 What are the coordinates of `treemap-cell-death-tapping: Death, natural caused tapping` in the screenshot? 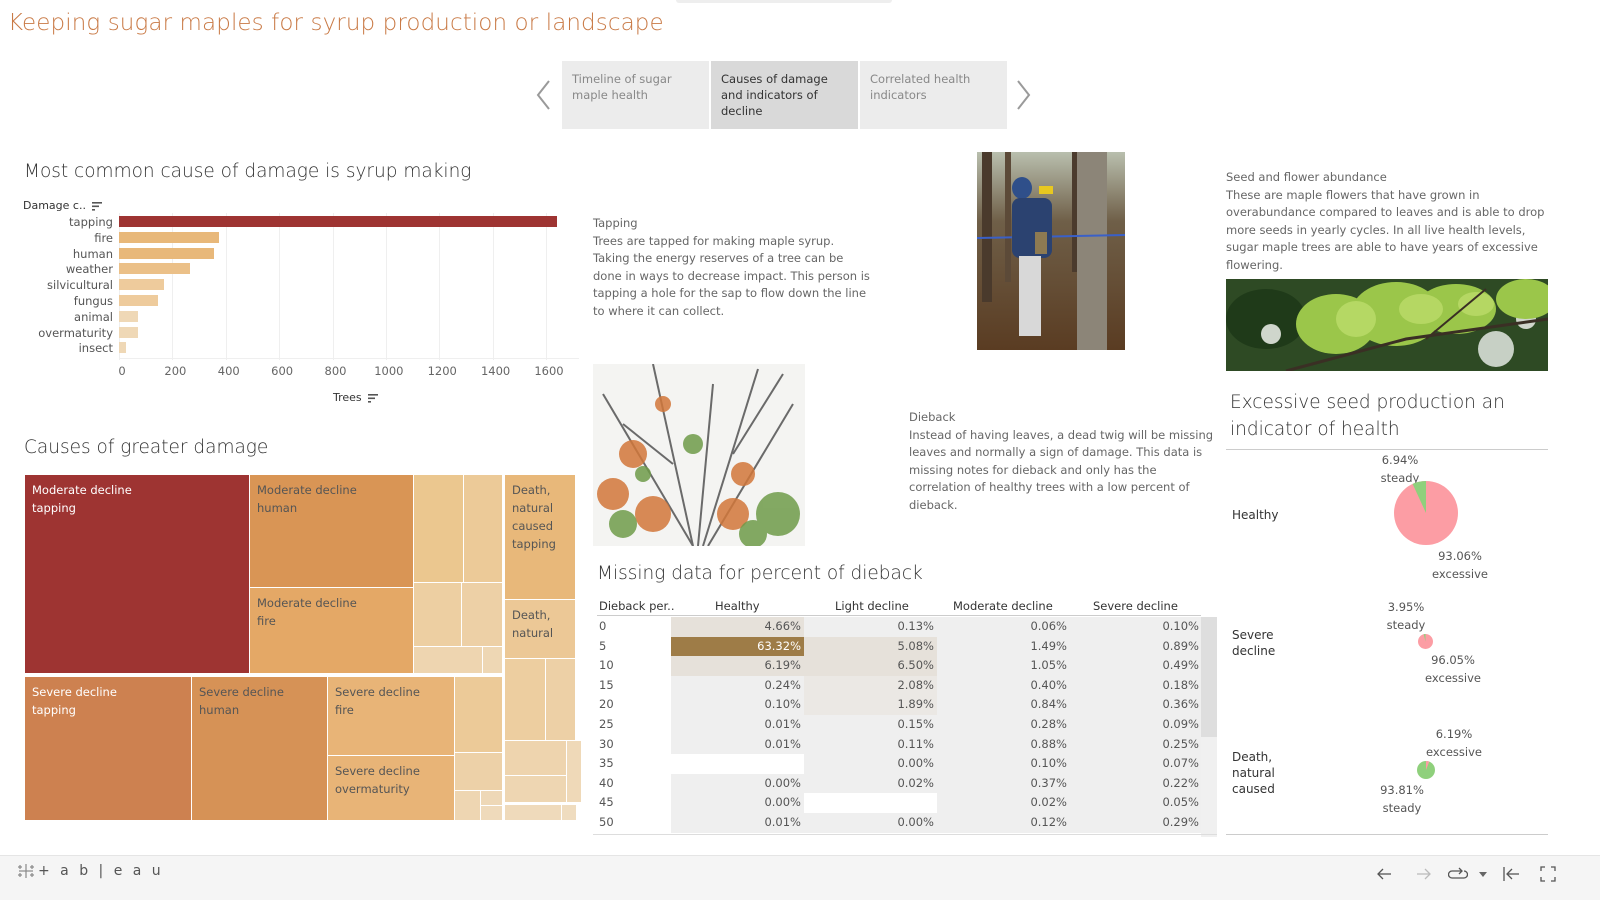 It's located at (540, 537).